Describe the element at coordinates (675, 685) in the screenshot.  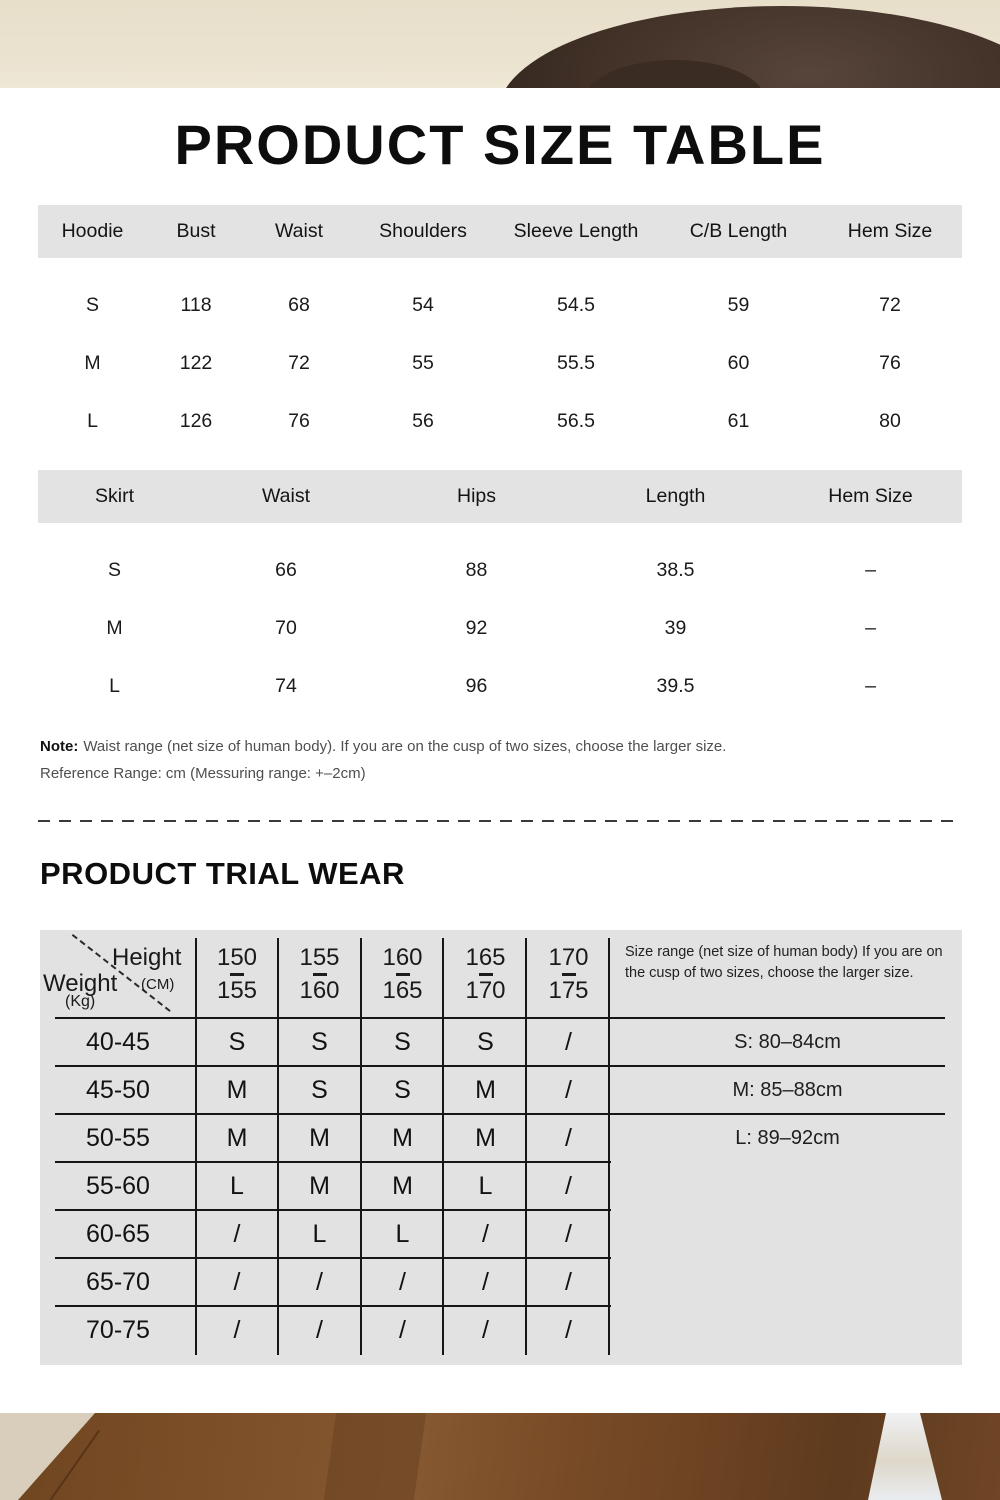
I see `skirt-cell: 39.5` at that location.